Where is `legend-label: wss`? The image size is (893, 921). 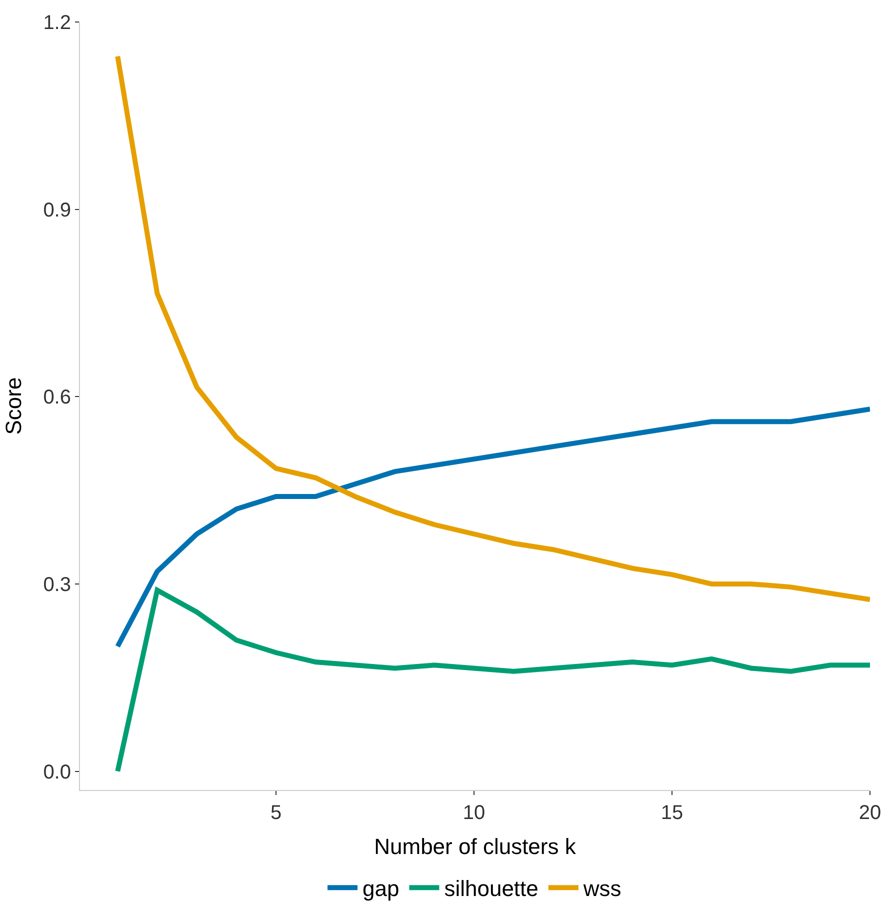 legend-label: wss is located at coordinates (602, 889).